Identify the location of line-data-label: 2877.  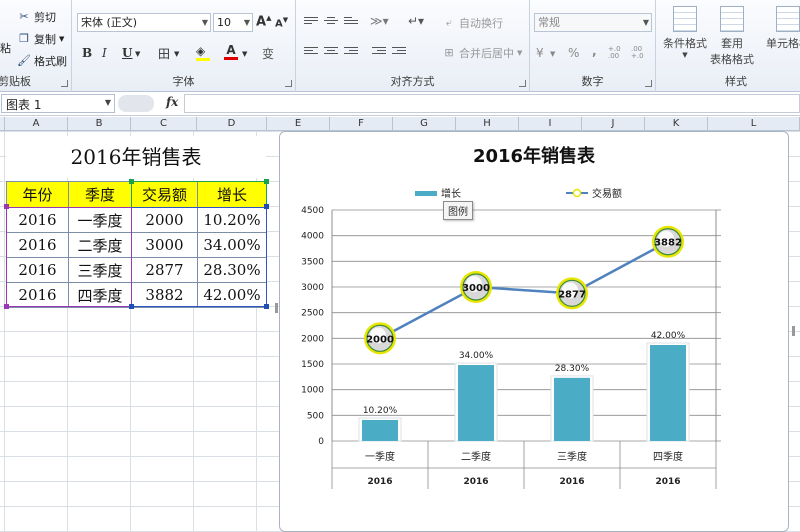
(572, 294).